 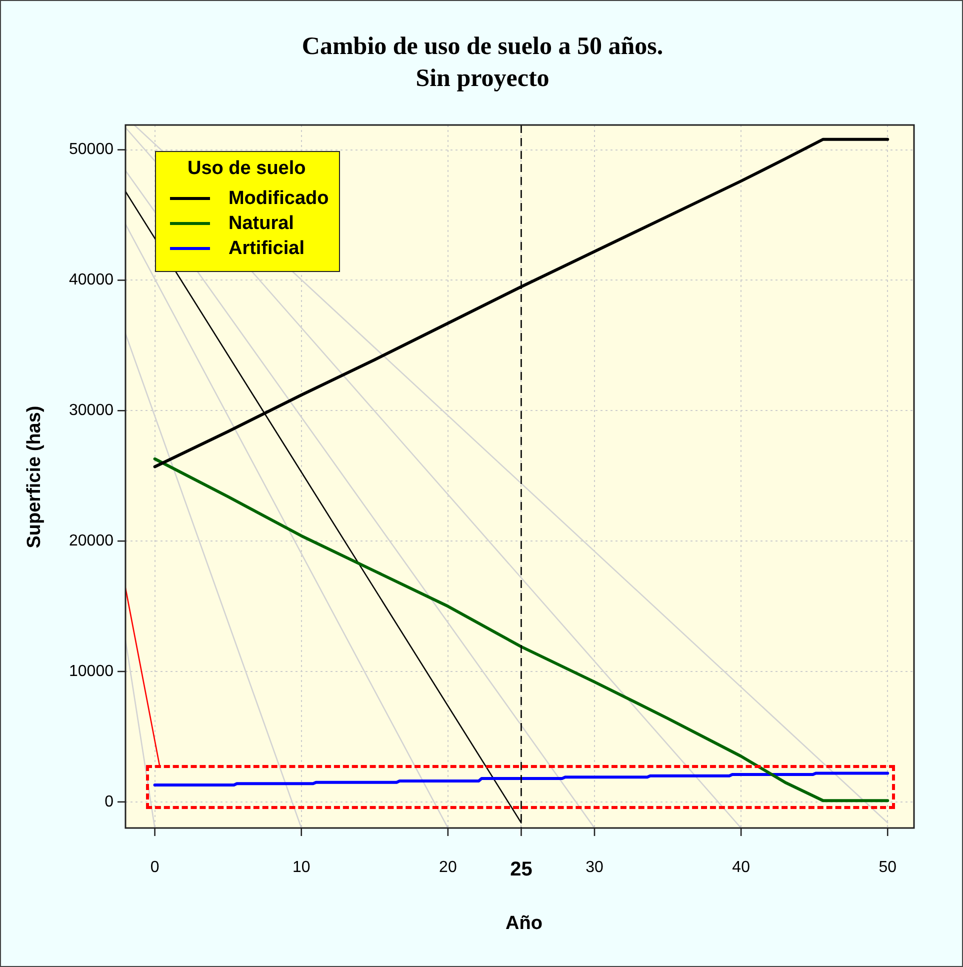 I want to click on y-tick-label: 50000, so click(x=91, y=149).